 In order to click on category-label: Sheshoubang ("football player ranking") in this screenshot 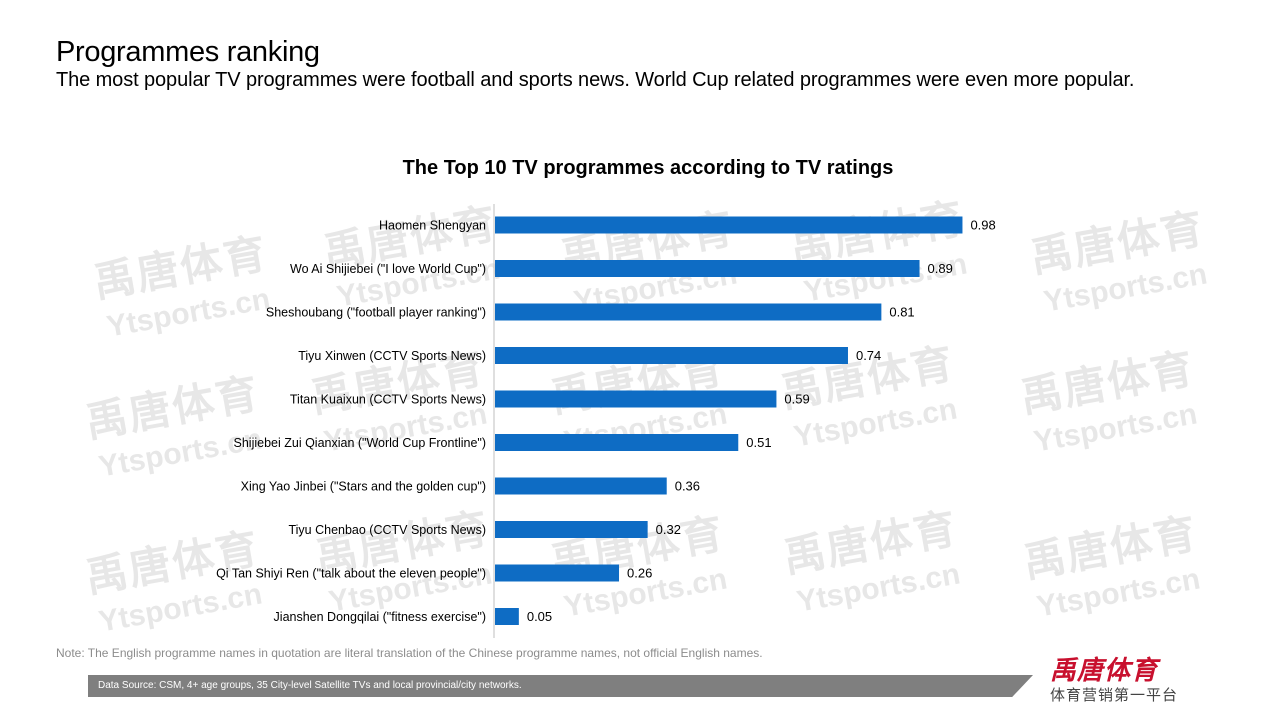, I will do `click(376, 313)`.